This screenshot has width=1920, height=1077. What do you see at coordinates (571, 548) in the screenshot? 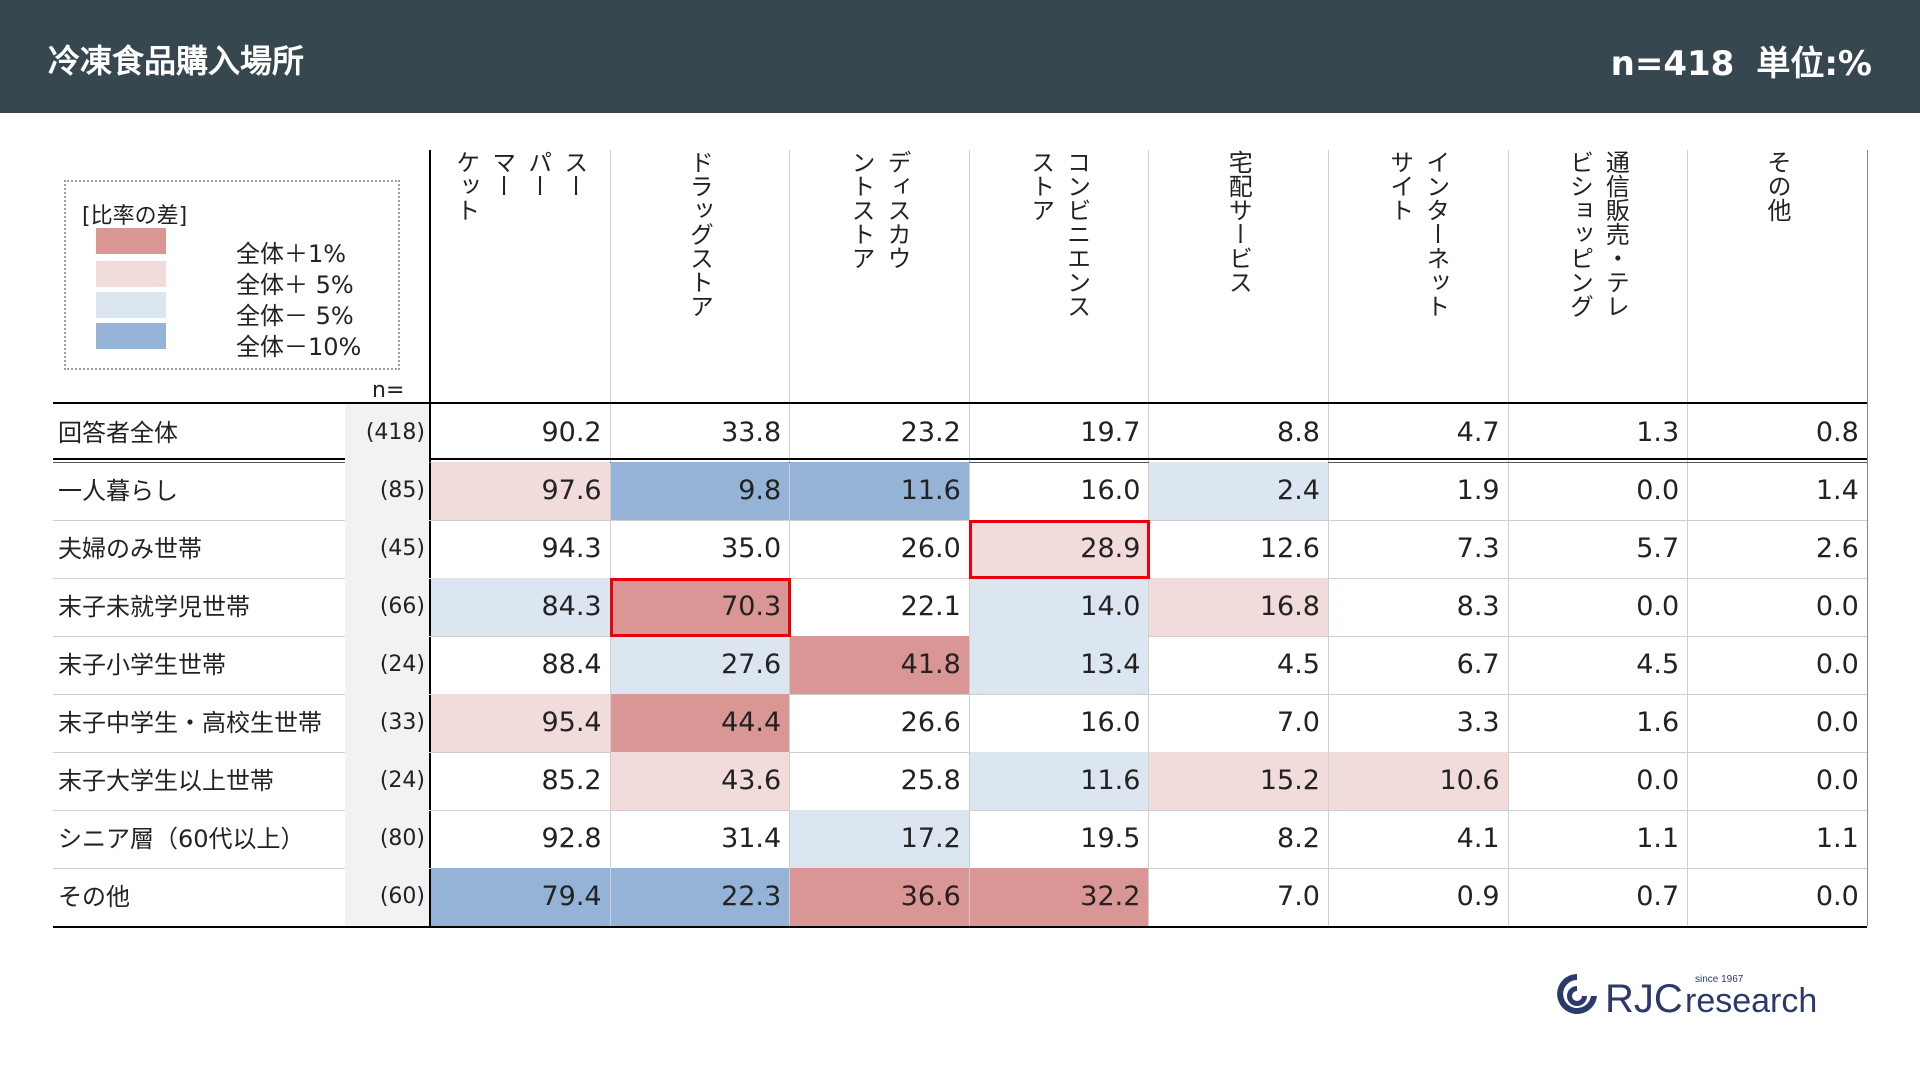
I see `table-cell: 94.3` at bounding box center [571, 548].